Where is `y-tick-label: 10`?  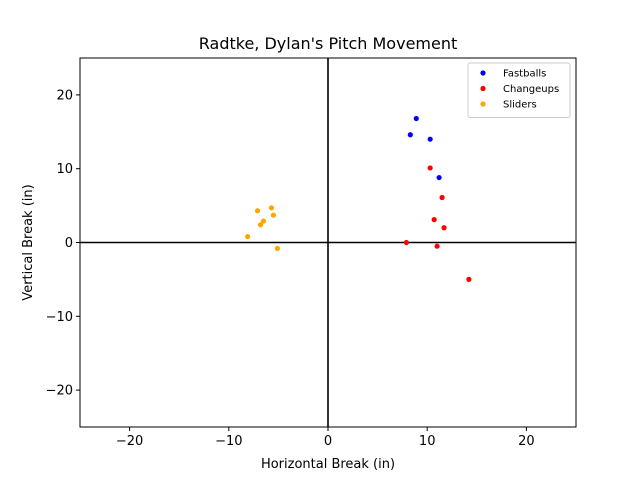 y-tick-label: 10 is located at coordinates (64, 169).